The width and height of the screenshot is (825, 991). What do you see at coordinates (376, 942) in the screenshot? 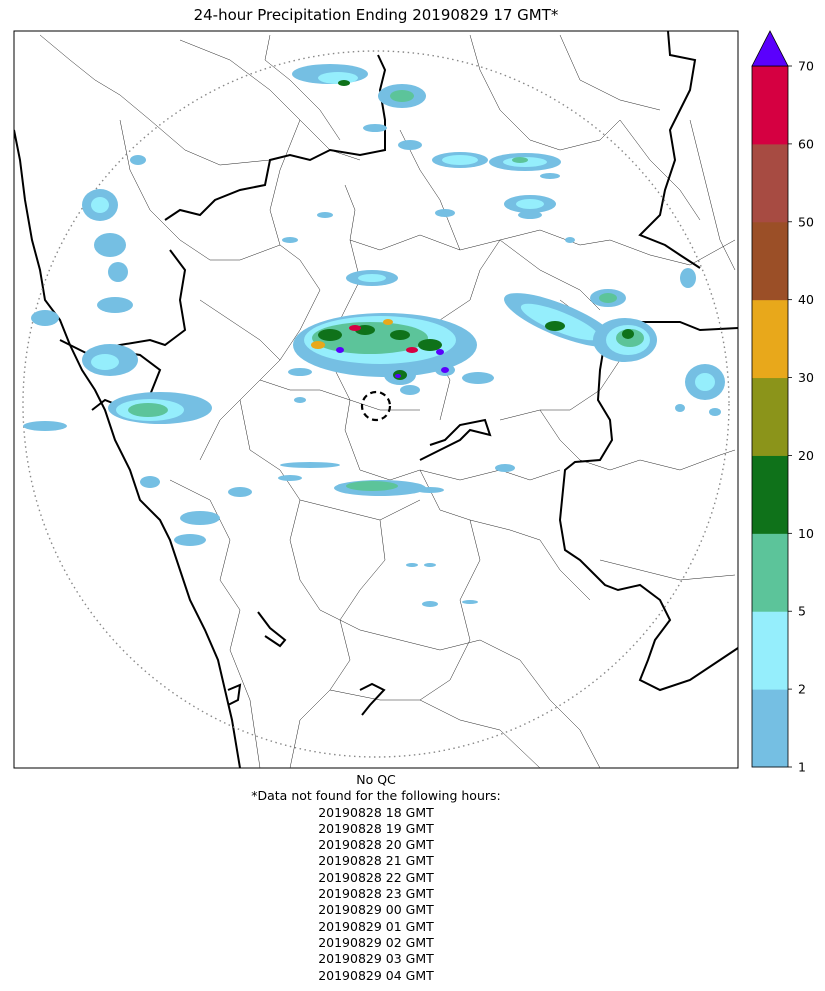
I see `missing-hour-item: 20190829 02 GMT` at bounding box center [376, 942].